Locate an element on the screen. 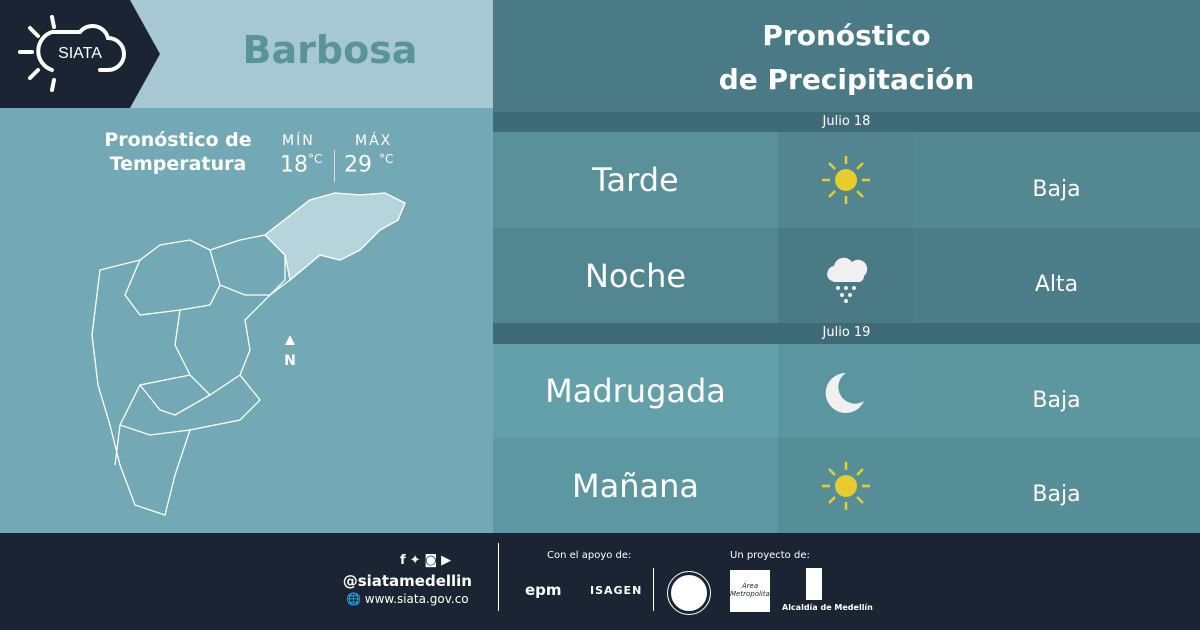 This screenshot has height=630, width=1200. globe-icon: 🌐 is located at coordinates (353, 599).